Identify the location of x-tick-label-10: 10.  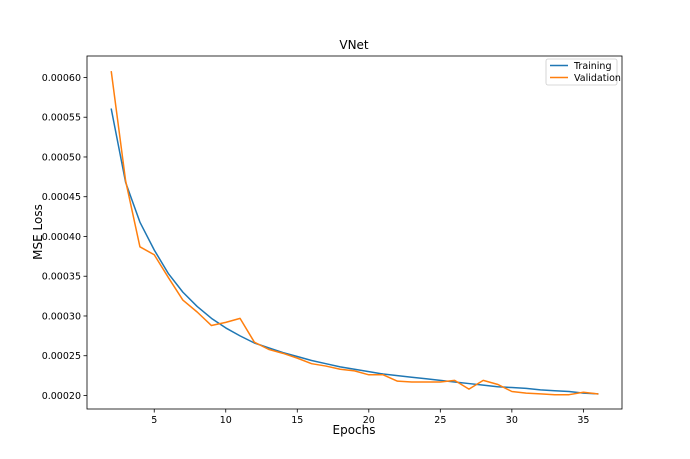
(226, 420).